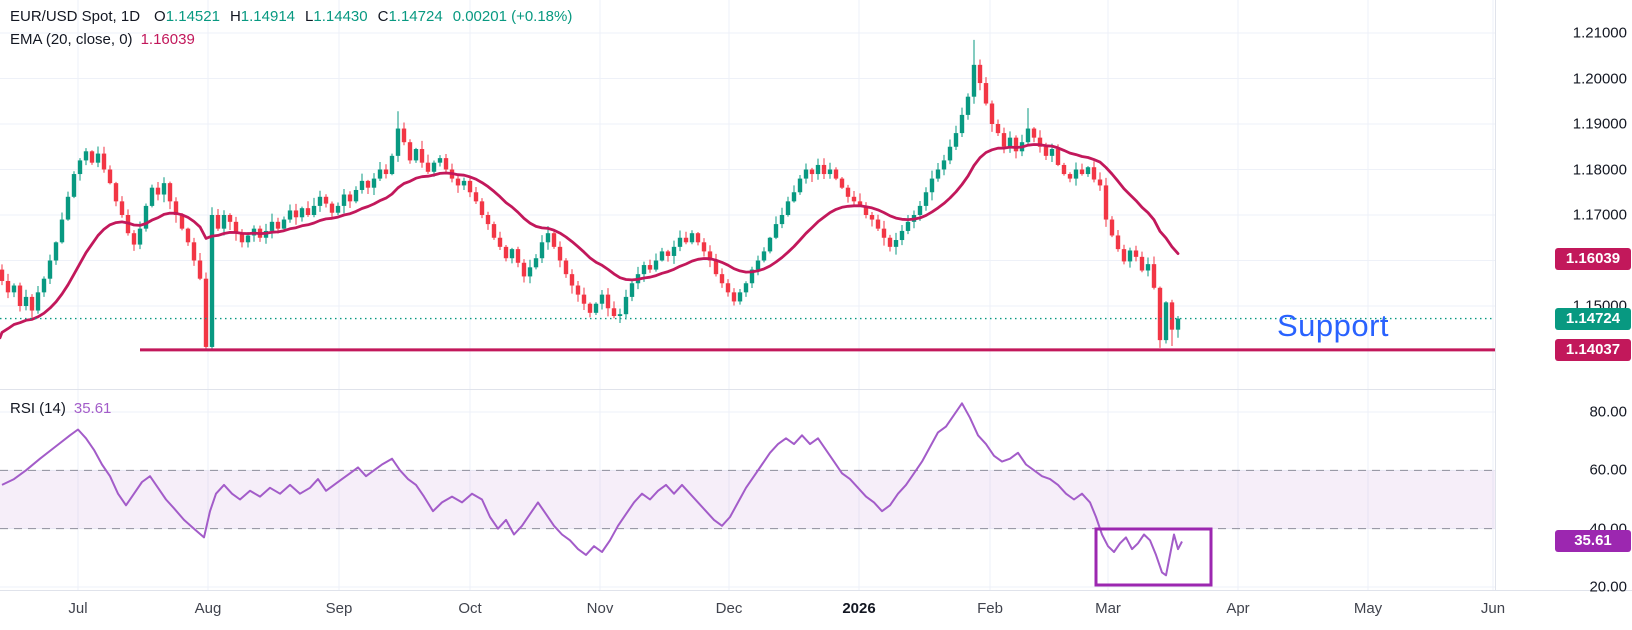 The height and width of the screenshot is (630, 1632). I want to click on ohlc-low: L1.14430, so click(336, 16).